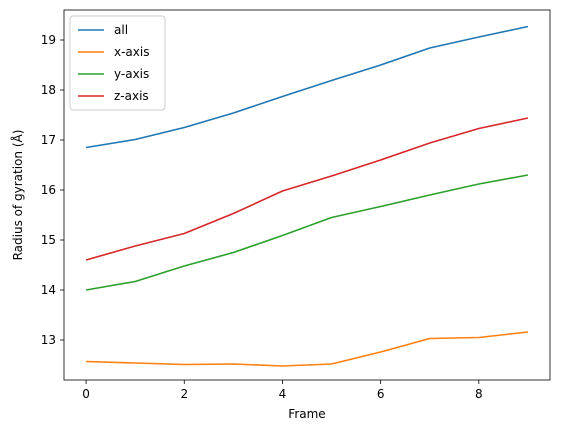 The image size is (564, 432). I want to click on legend-label-z-axis: z-axis, so click(131, 96).